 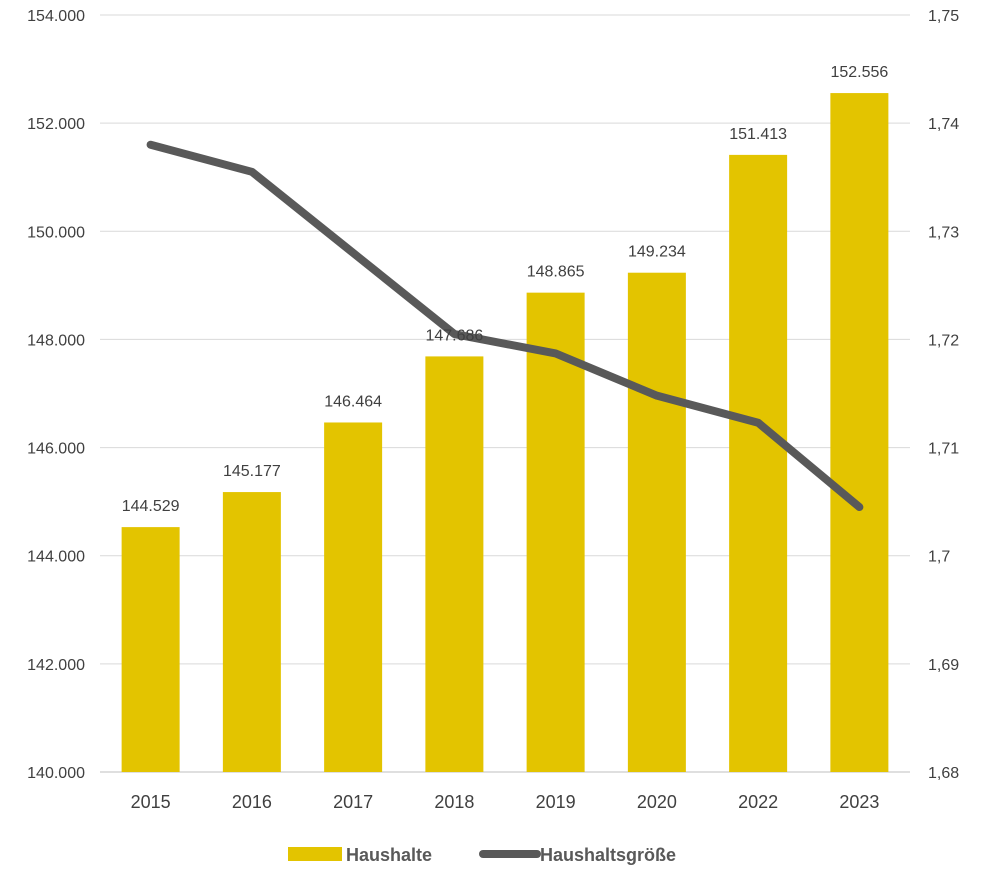 What do you see at coordinates (943, 449) in the screenshot?
I see `y-right-tick-label: 1,71` at bounding box center [943, 449].